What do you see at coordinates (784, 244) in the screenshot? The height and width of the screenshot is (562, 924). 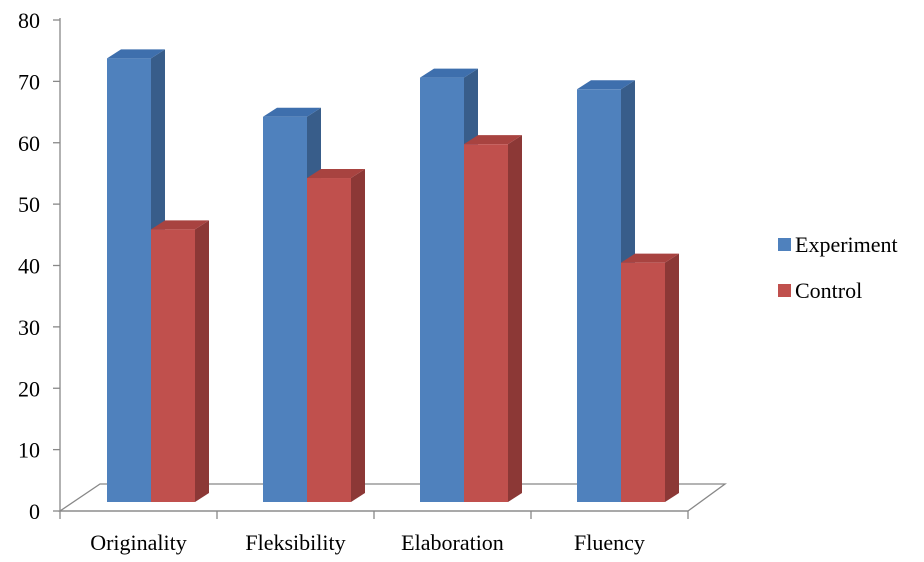 I see `legend-swatch-experiment` at bounding box center [784, 244].